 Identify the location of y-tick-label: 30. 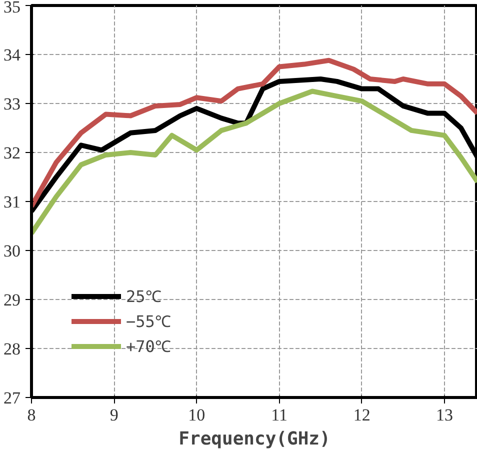
(12, 251).